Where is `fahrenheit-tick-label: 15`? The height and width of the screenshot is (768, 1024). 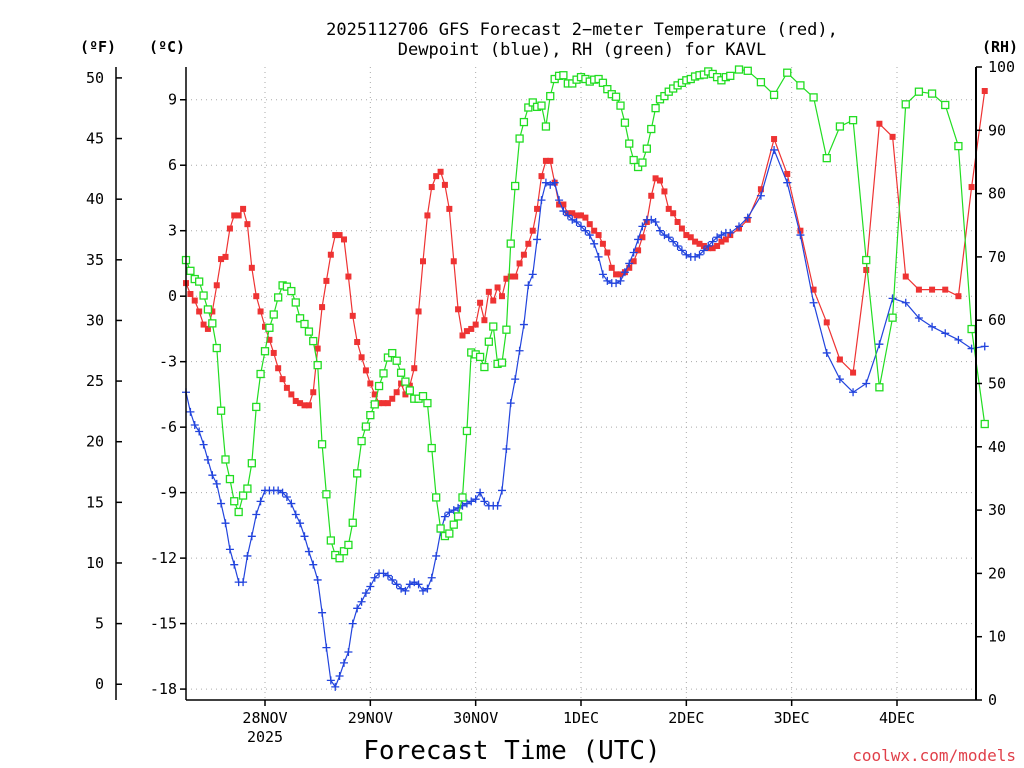 fahrenheit-tick-label: 15 is located at coordinates (95, 502).